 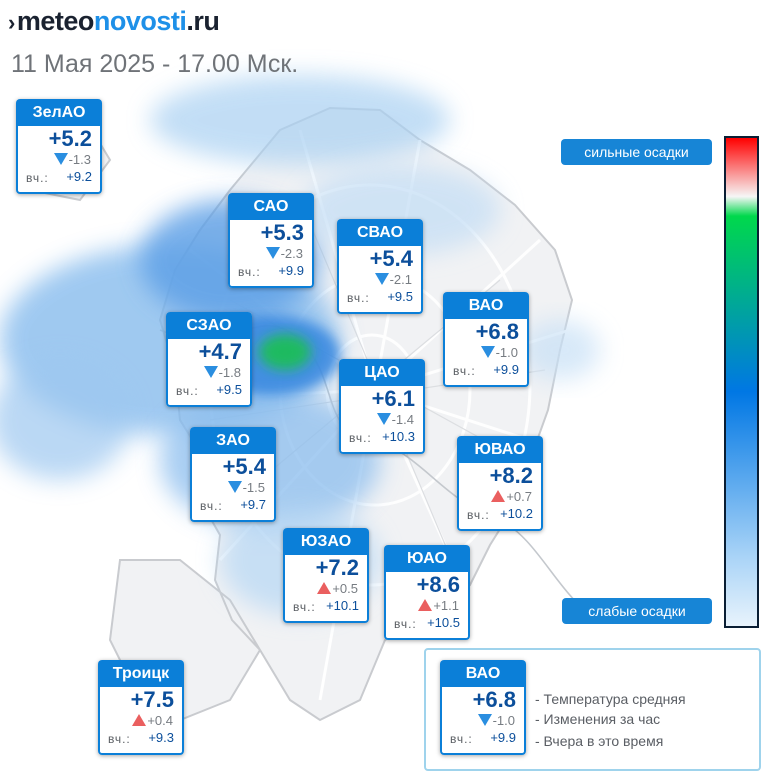 I want to click on hourly-change: +0.7, so click(x=519, y=496).